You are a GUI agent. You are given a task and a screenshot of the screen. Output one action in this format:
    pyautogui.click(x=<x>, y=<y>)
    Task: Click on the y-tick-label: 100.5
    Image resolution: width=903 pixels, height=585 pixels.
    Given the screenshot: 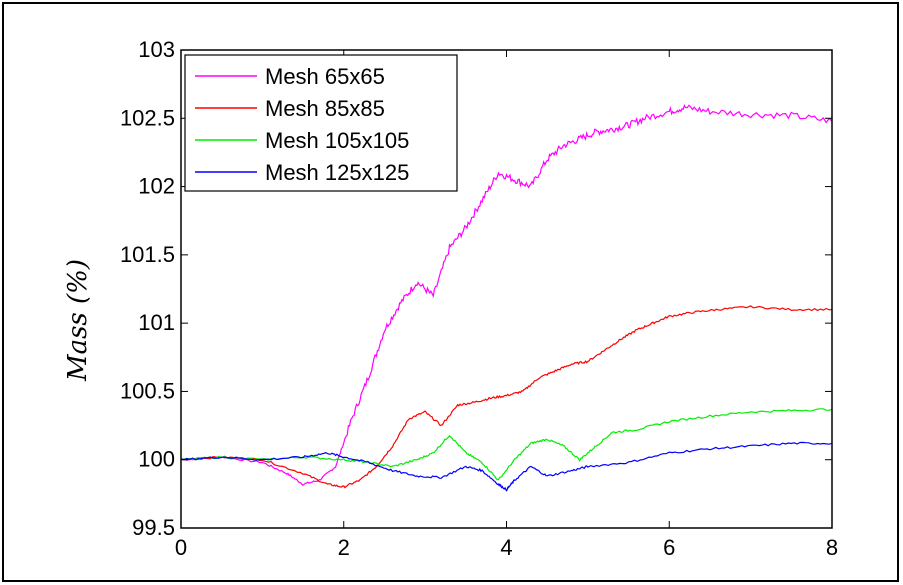 What is the action you would take?
    pyautogui.click(x=147, y=390)
    